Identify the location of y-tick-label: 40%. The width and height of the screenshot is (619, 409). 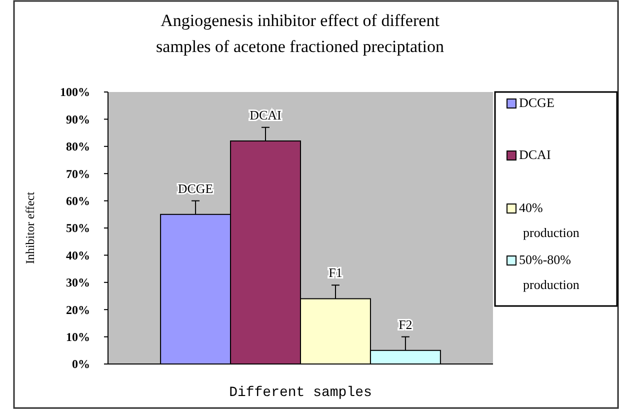
(78, 255).